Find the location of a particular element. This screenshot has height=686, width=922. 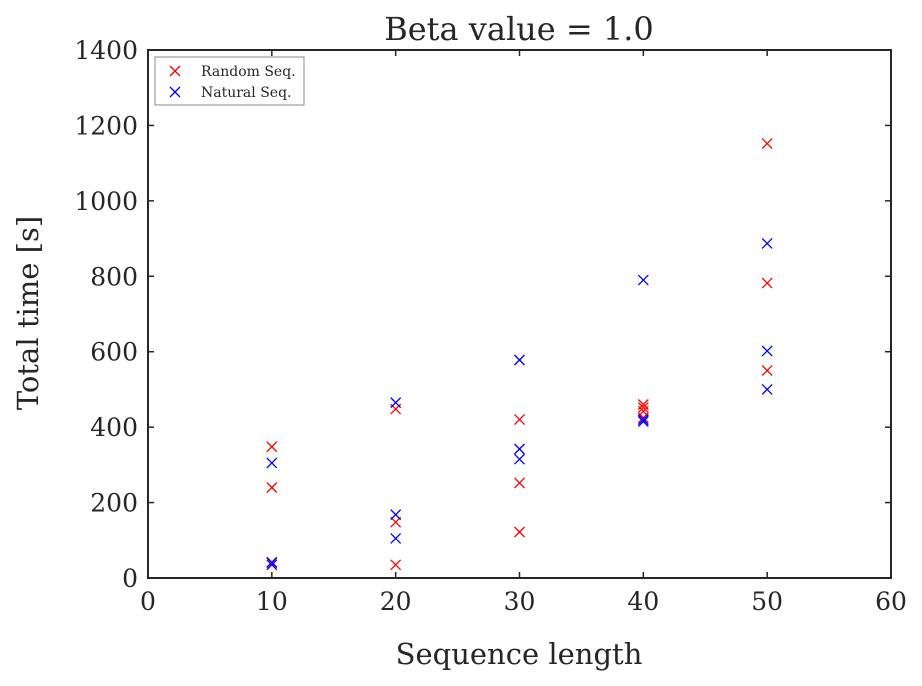

x-tick-label: 40 is located at coordinates (643, 601).